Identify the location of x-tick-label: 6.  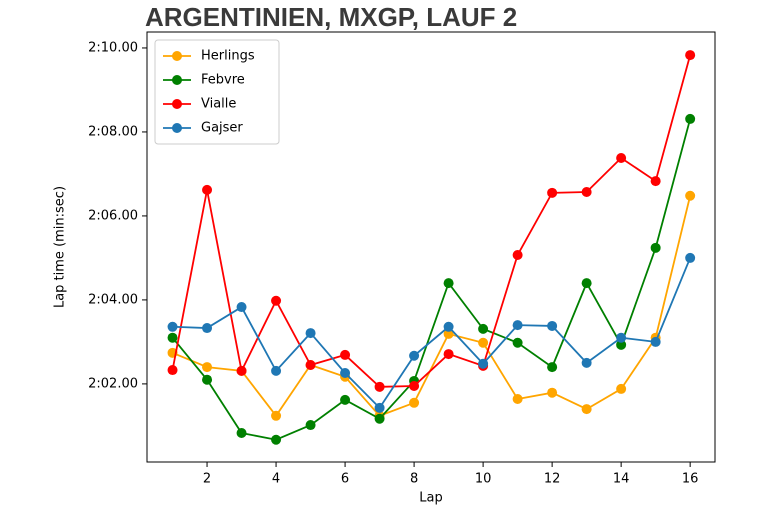
(345, 479).